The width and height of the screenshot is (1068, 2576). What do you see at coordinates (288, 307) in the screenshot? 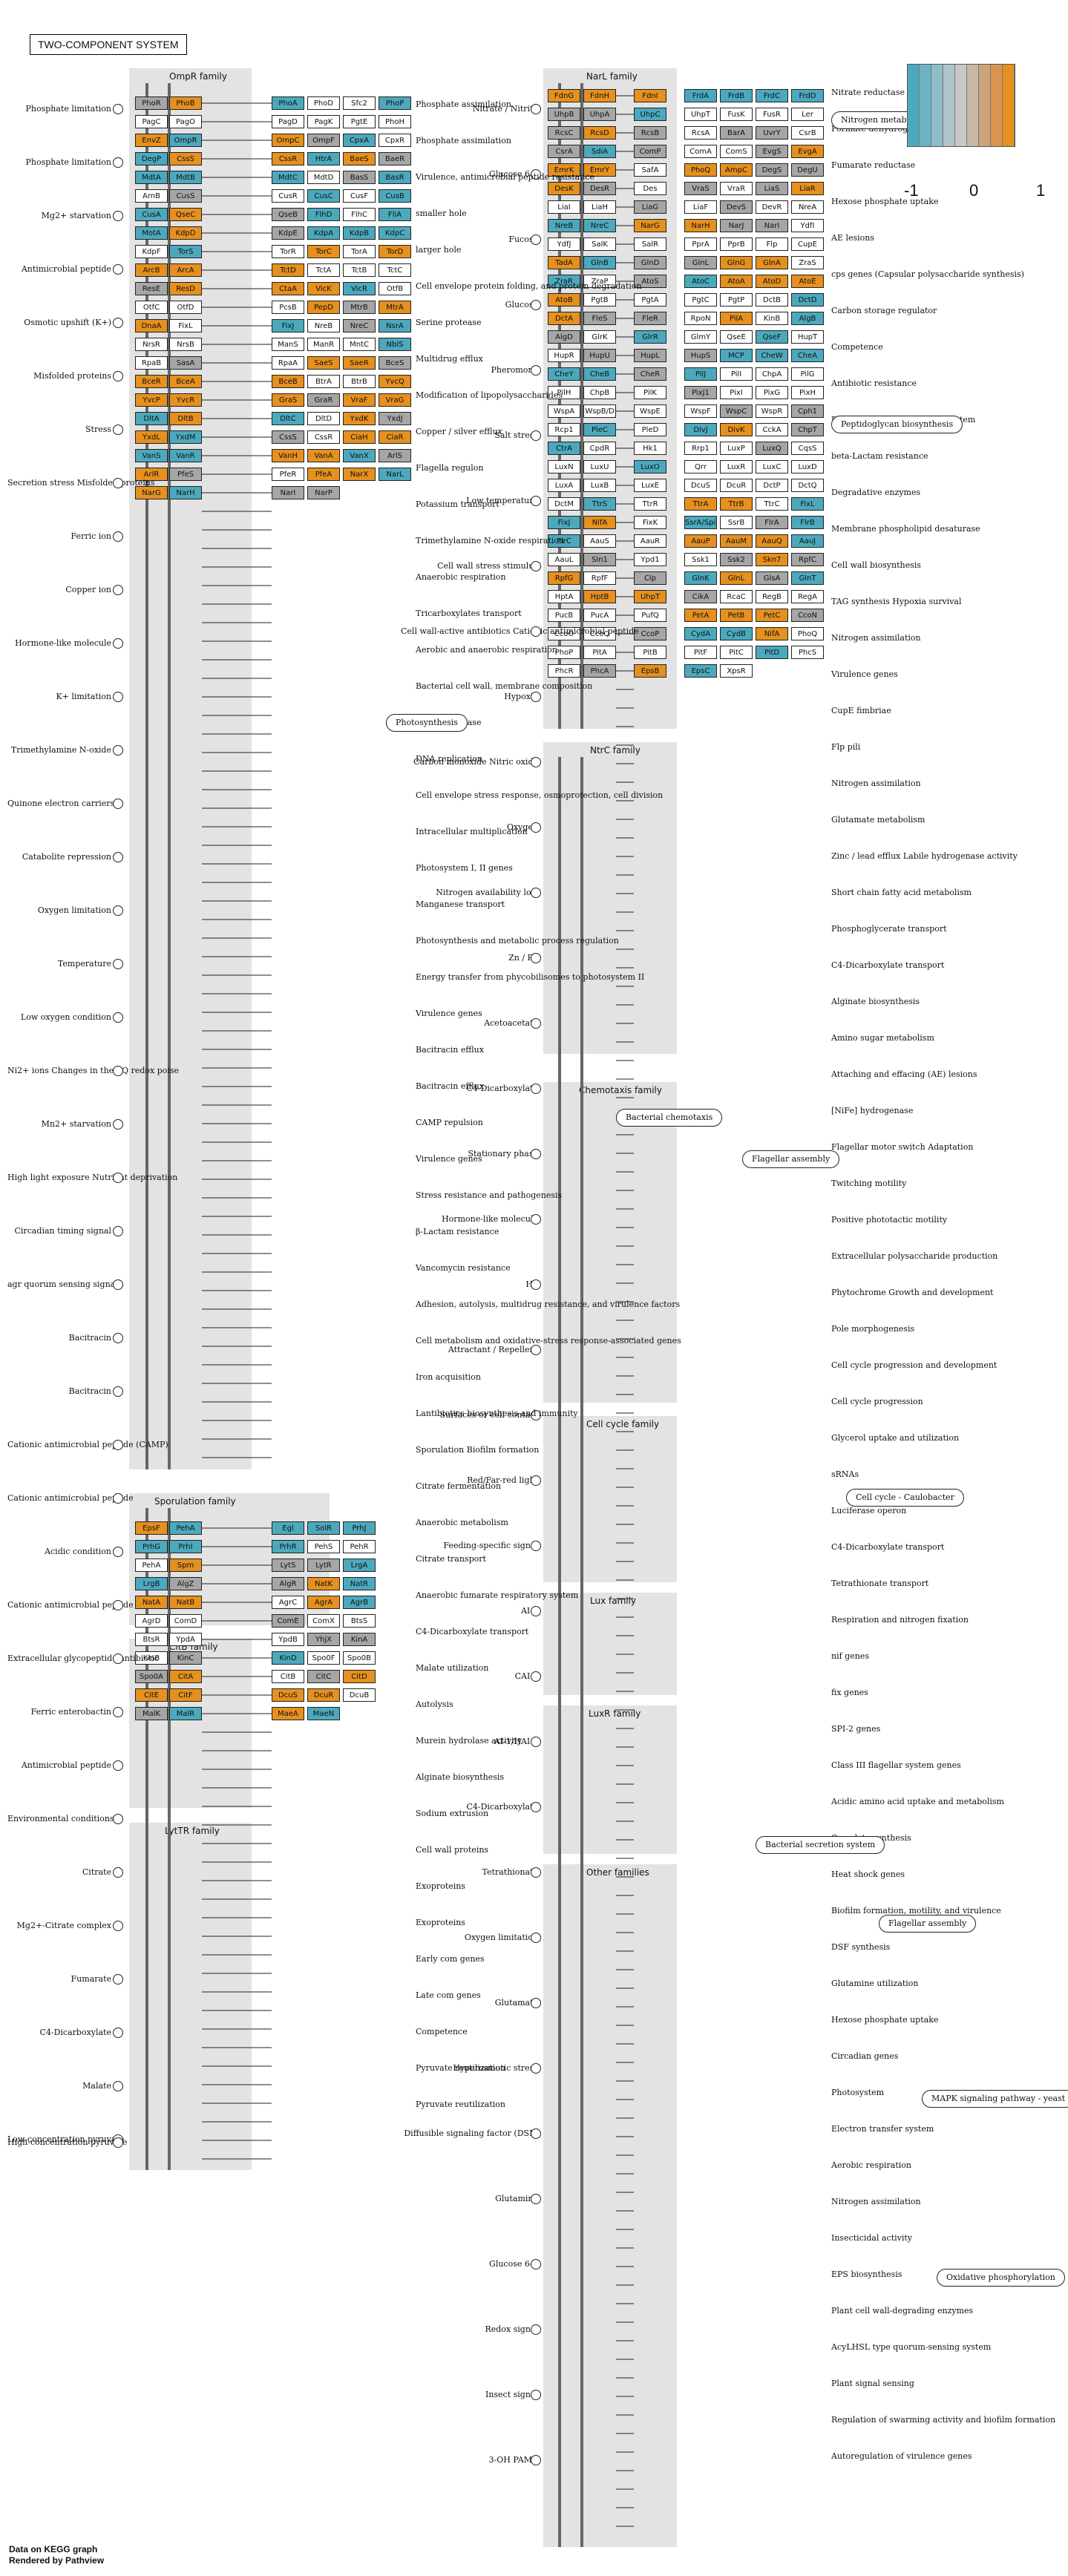
I see `gene-node-pcsb: PcsB` at bounding box center [288, 307].